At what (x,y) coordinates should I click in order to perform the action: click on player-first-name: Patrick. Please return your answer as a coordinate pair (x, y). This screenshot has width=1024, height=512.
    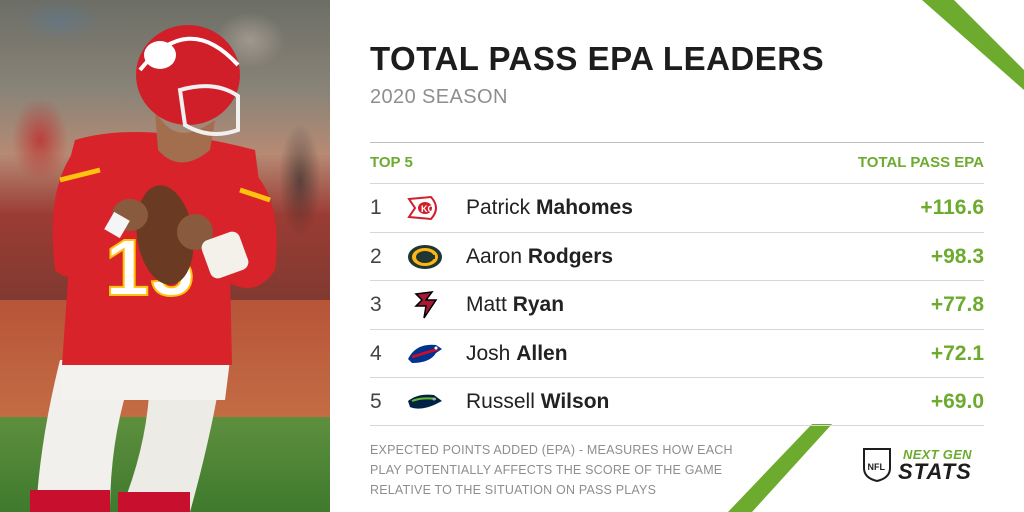
    Looking at the image, I should click on (498, 207).